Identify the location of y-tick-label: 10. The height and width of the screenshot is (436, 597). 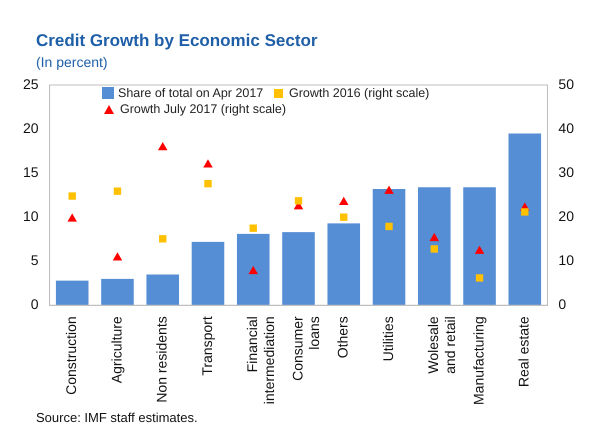
(30, 216).